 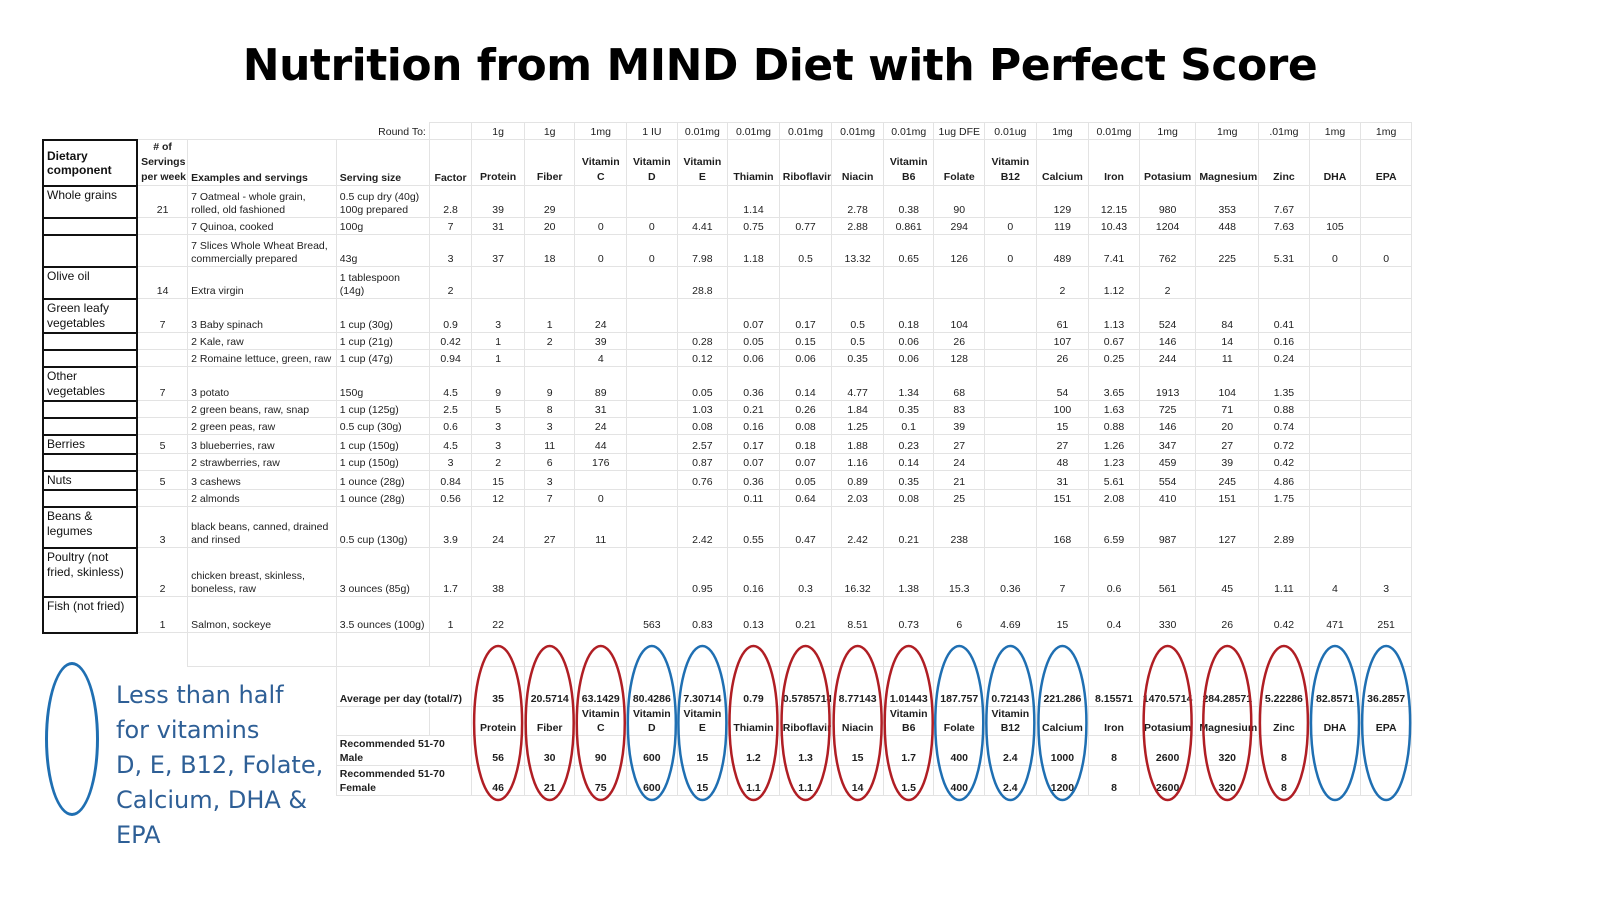 What do you see at coordinates (1284, 480) in the screenshot?
I see `value-cell: 4.86` at bounding box center [1284, 480].